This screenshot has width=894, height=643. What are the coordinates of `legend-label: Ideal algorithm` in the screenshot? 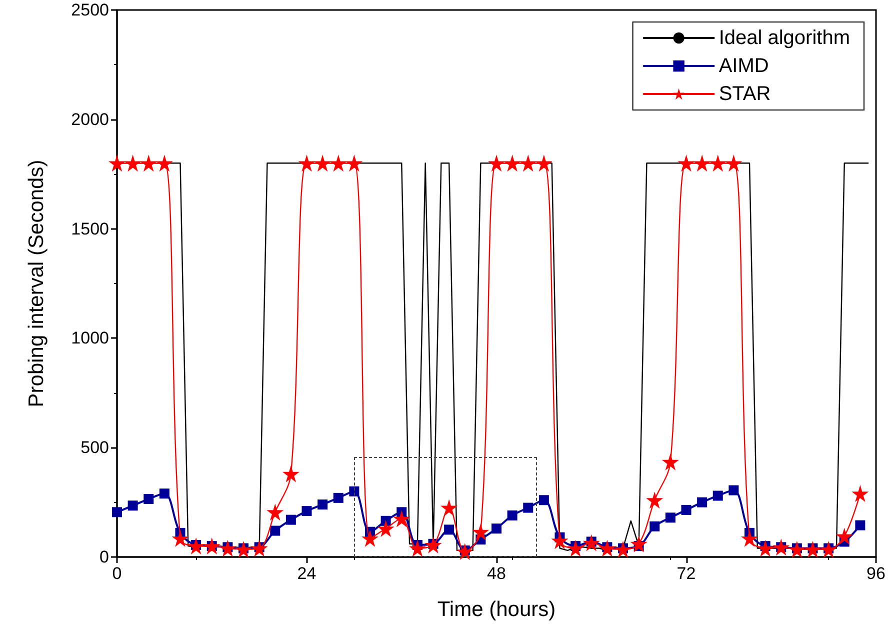 It's located at (784, 38).